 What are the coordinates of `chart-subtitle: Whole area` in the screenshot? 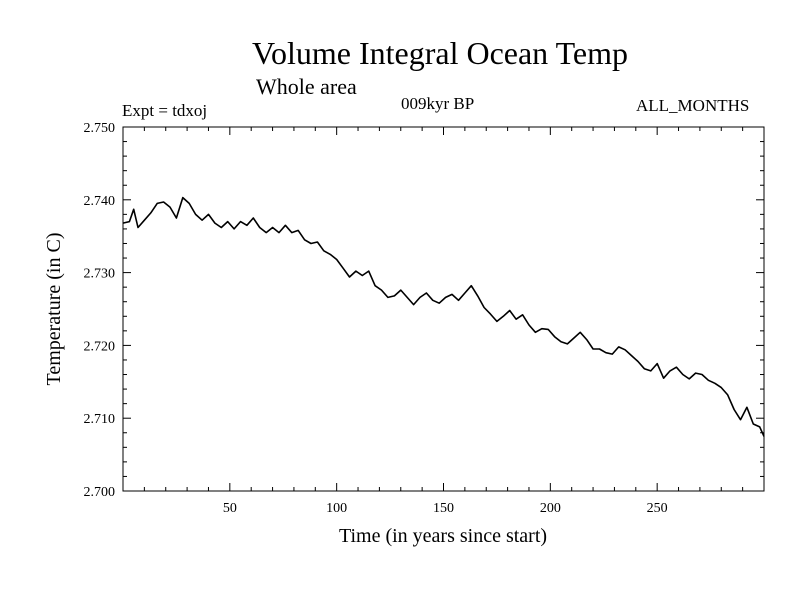 It's located at (306, 86).